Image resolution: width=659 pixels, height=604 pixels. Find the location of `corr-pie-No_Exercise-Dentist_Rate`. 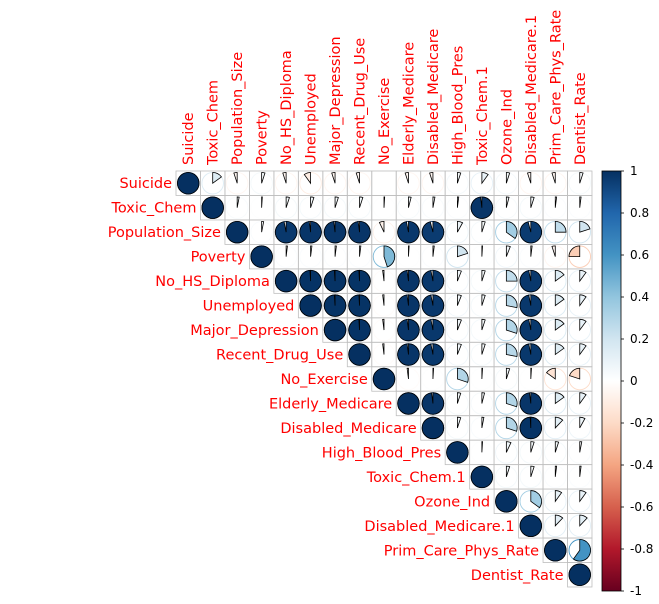

corr-pie-No_Exercise-Dentist_Rate is located at coordinates (579, 379).